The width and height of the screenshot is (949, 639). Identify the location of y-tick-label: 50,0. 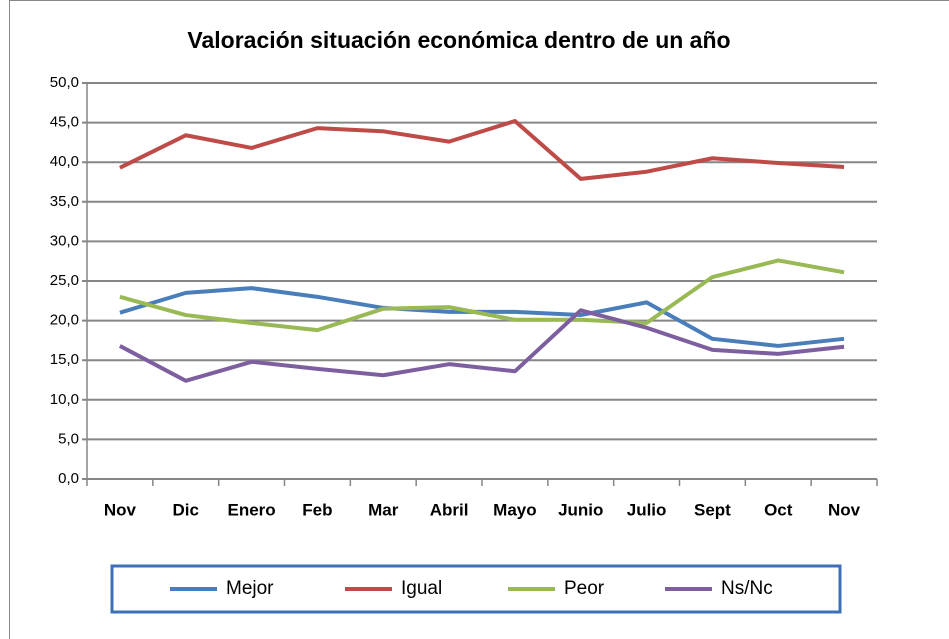
(64, 82).